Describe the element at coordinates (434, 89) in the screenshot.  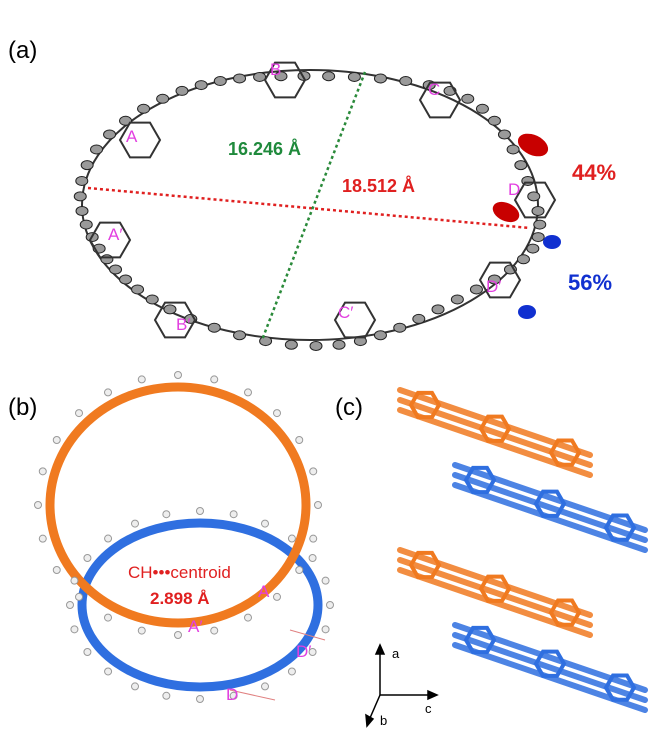
I see `ring-label: C` at that location.